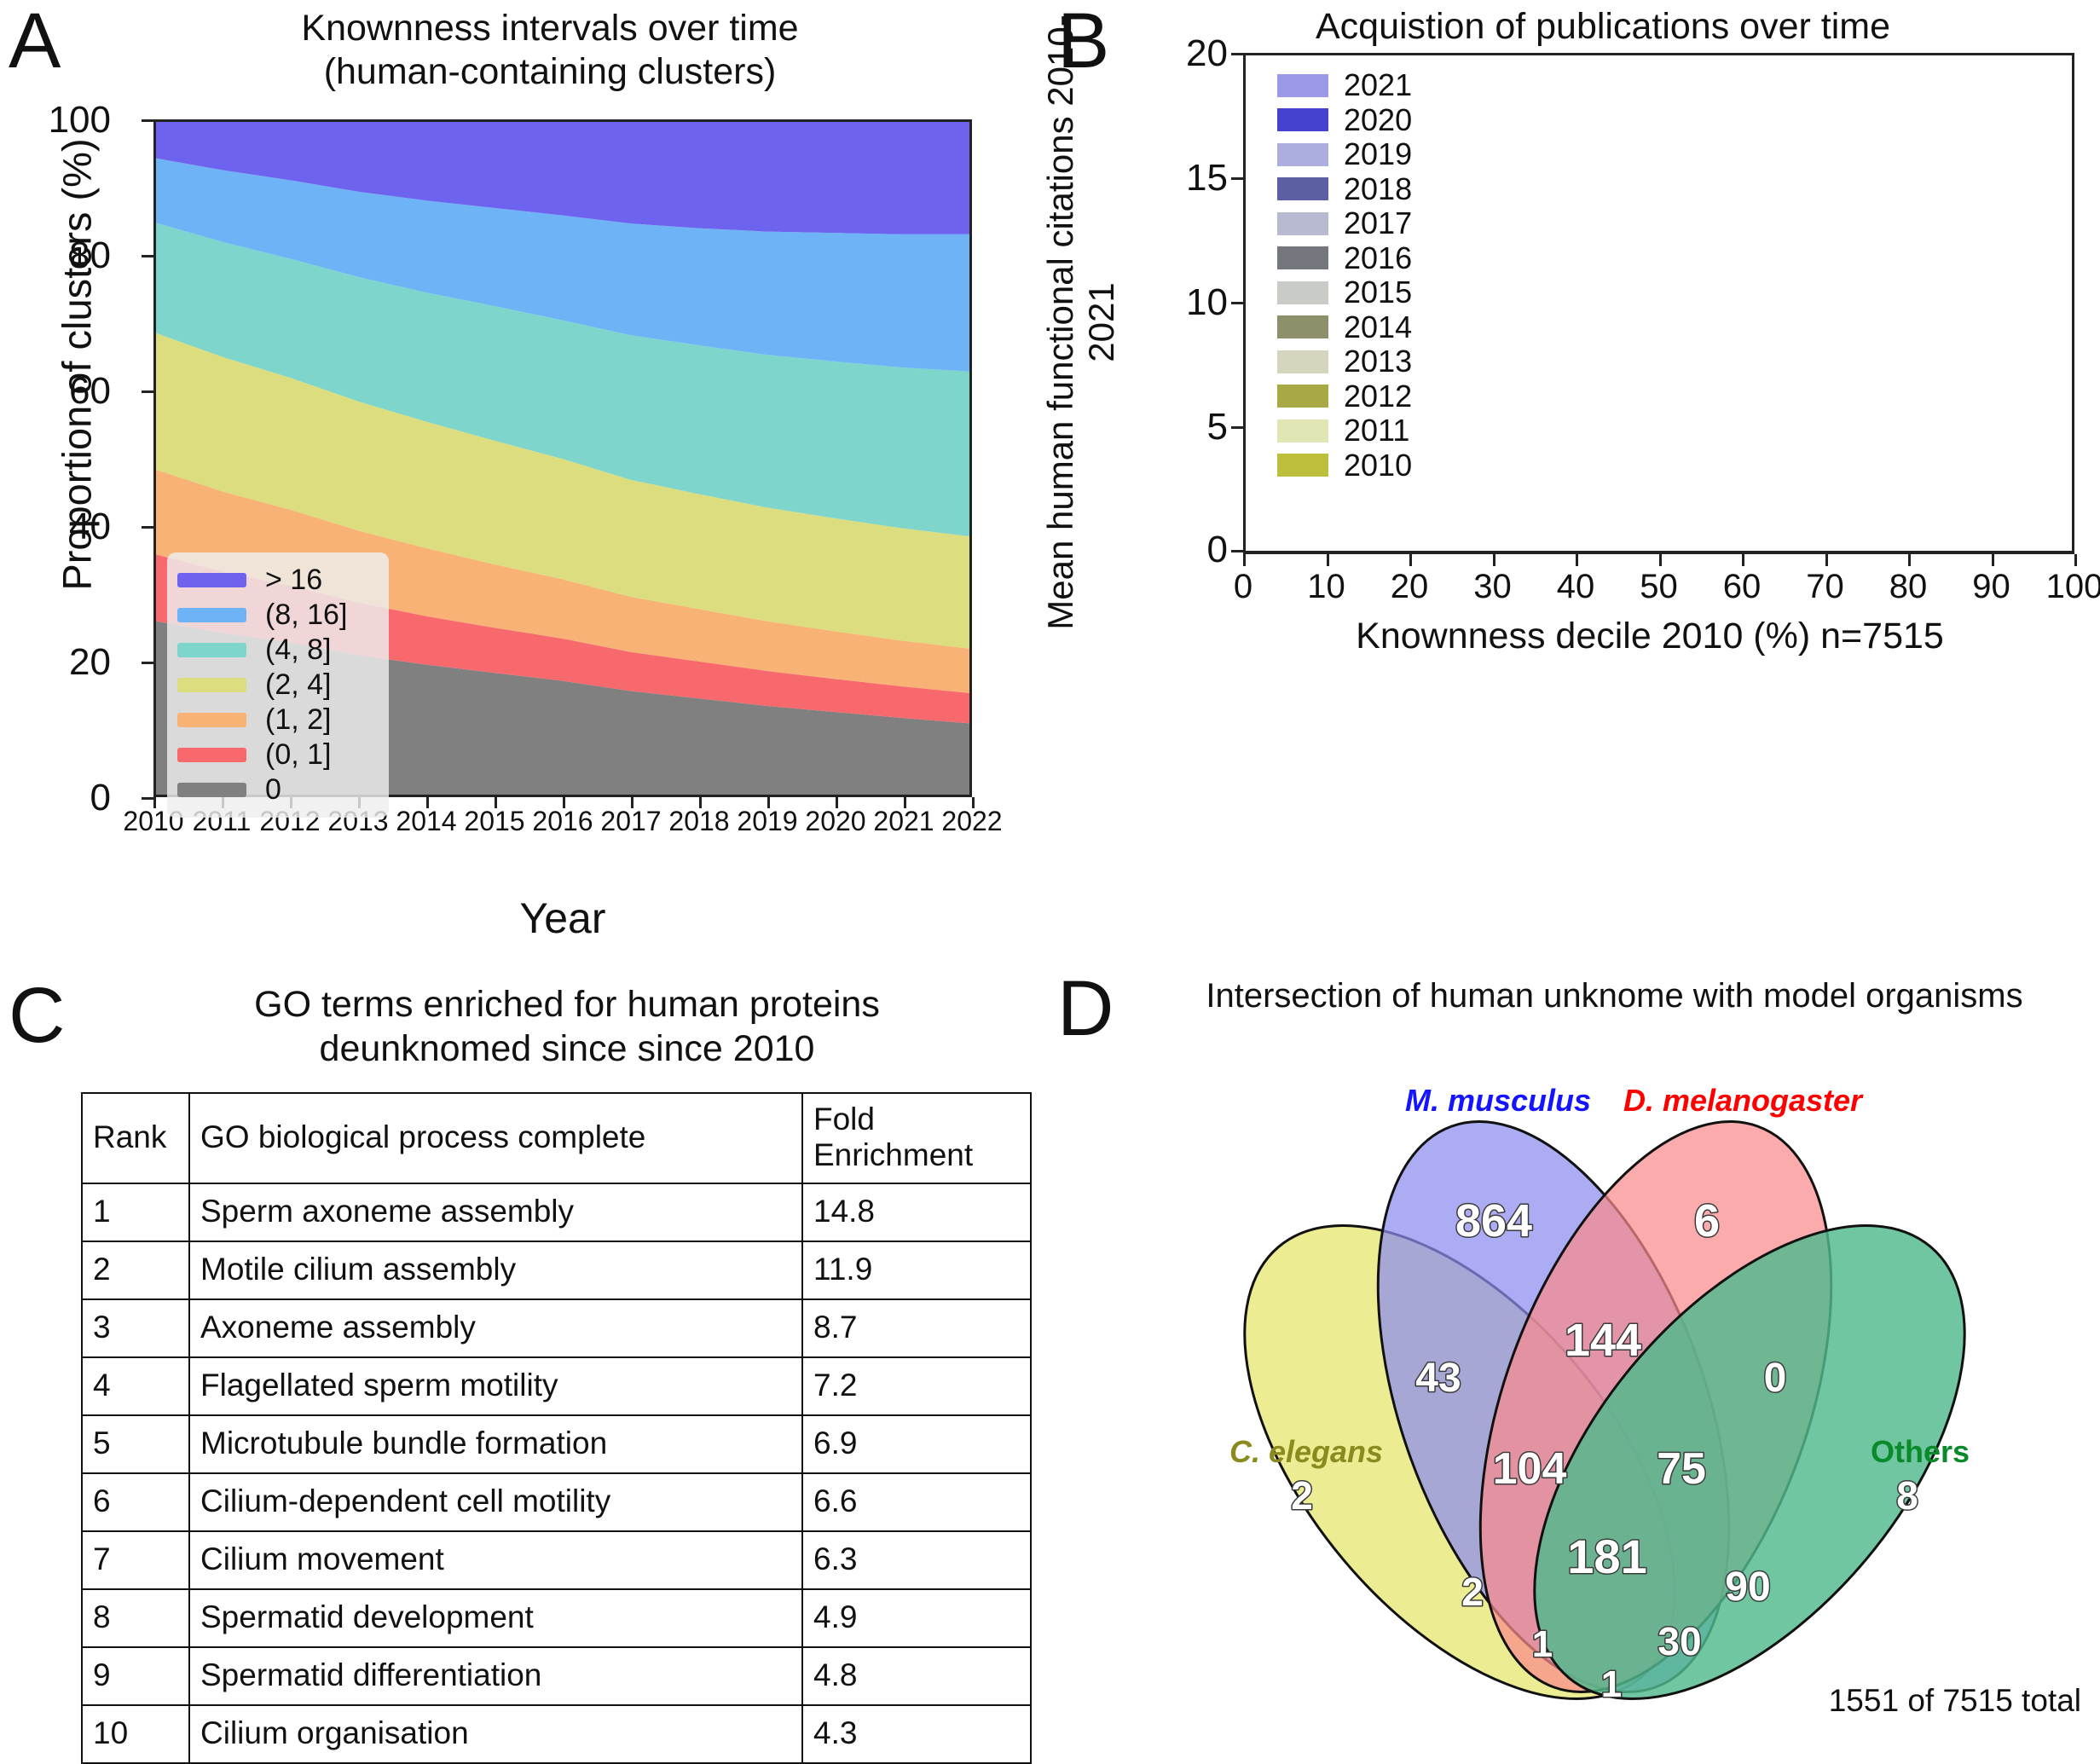 This screenshot has width=2100, height=1764. Describe the element at coordinates (903, 821) in the screenshot. I see `a-xtick-2021: 2021` at that location.